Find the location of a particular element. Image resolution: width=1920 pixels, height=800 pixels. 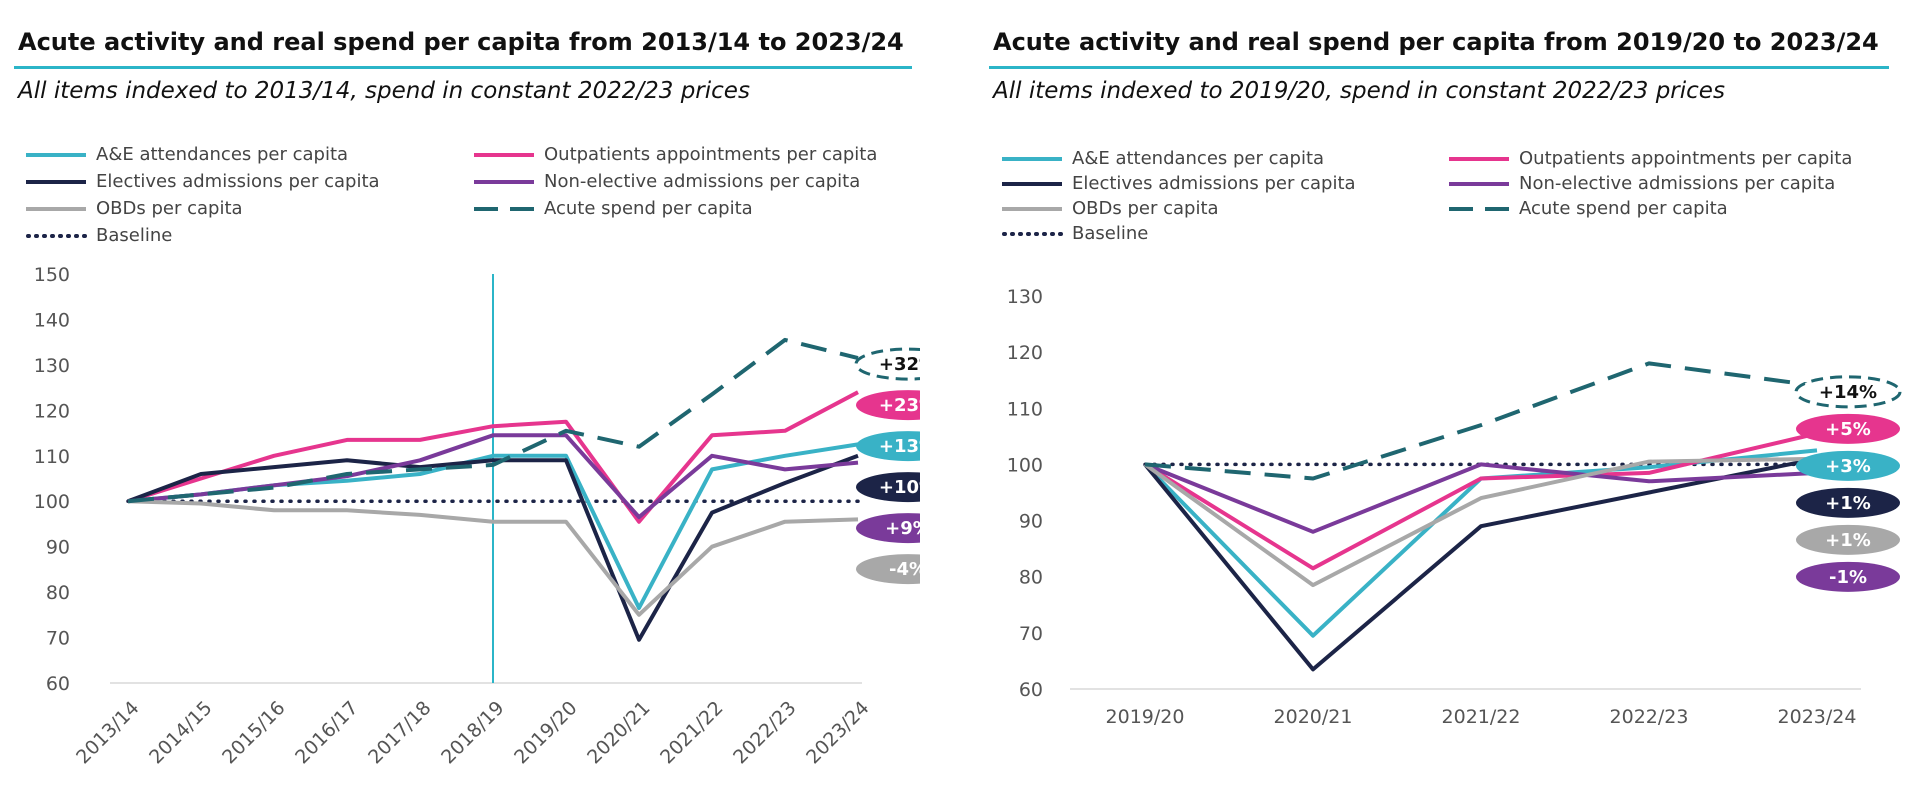

series-line-non-elective is located at coordinates (1481, 498).